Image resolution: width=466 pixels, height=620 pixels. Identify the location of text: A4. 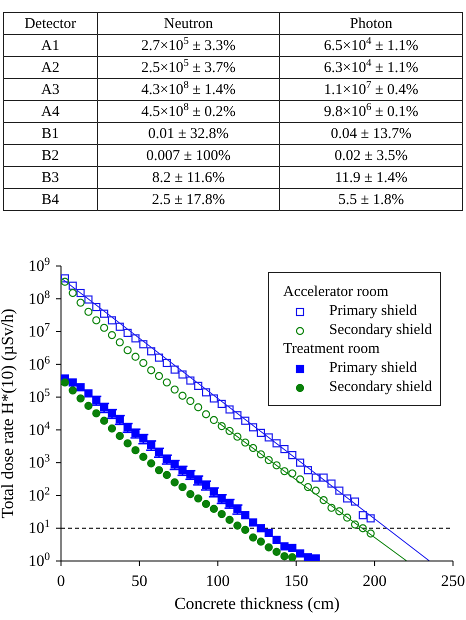
(51, 111).